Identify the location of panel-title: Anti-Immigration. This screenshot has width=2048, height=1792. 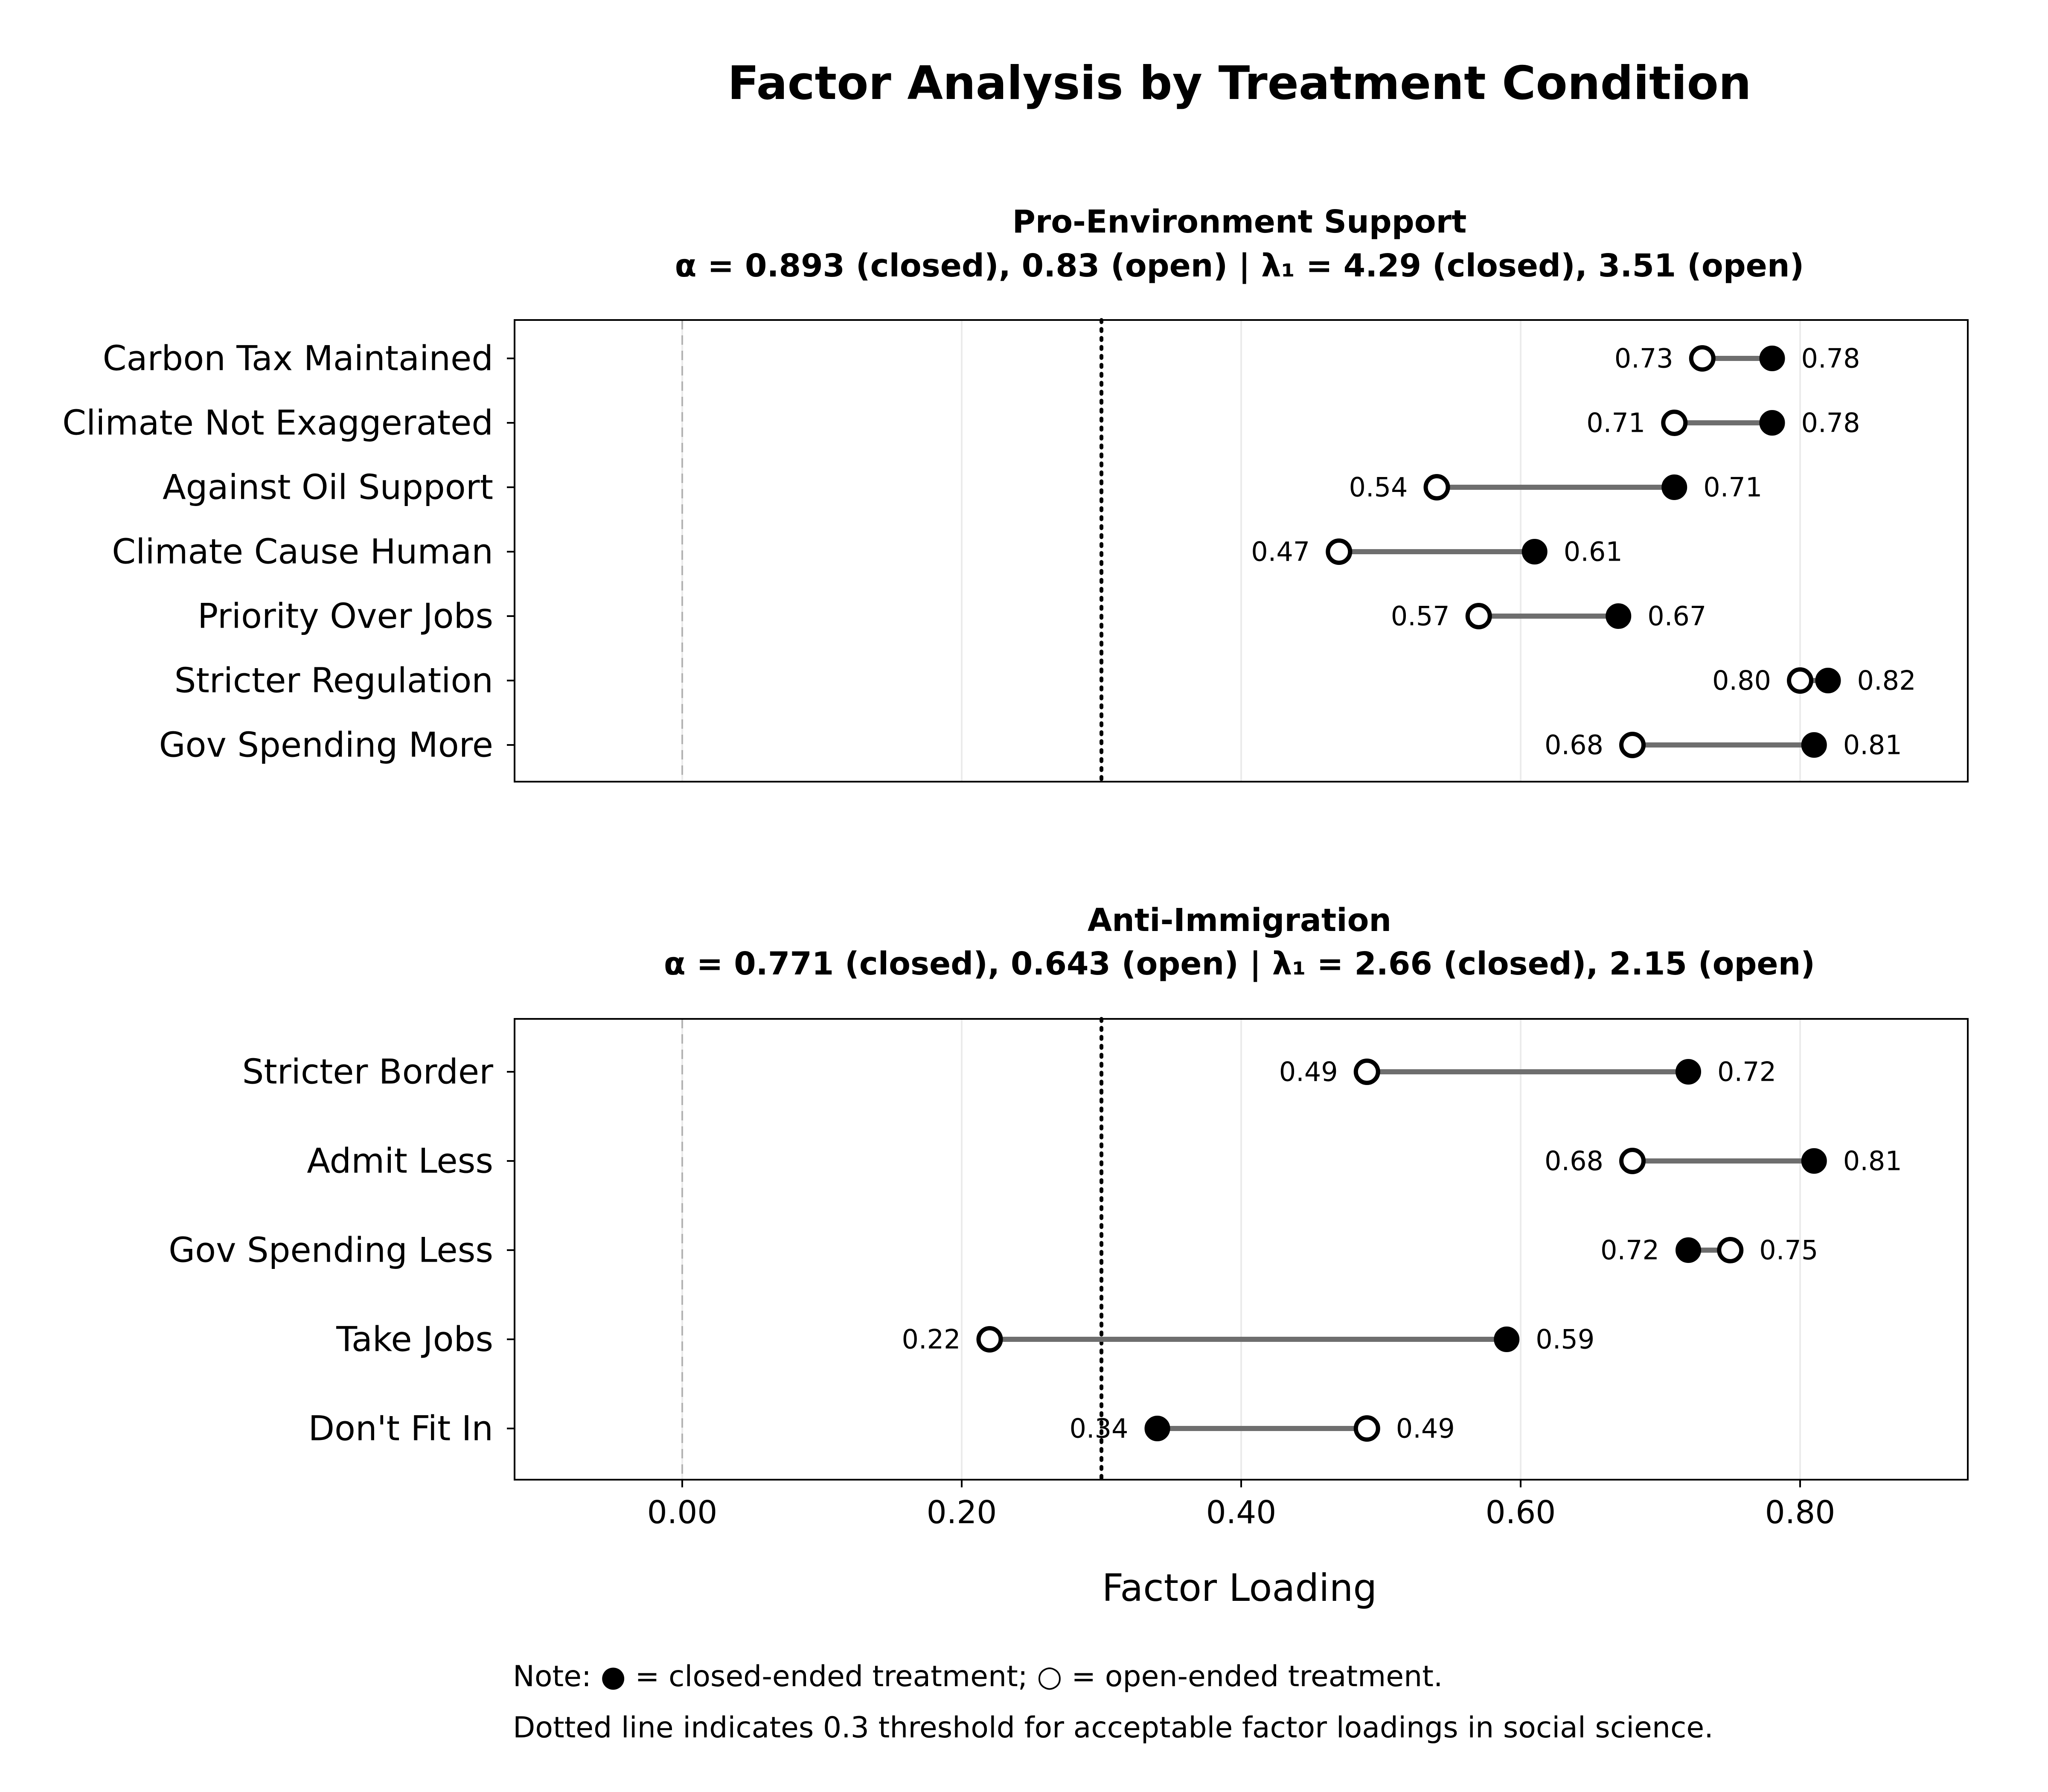
(1239, 921).